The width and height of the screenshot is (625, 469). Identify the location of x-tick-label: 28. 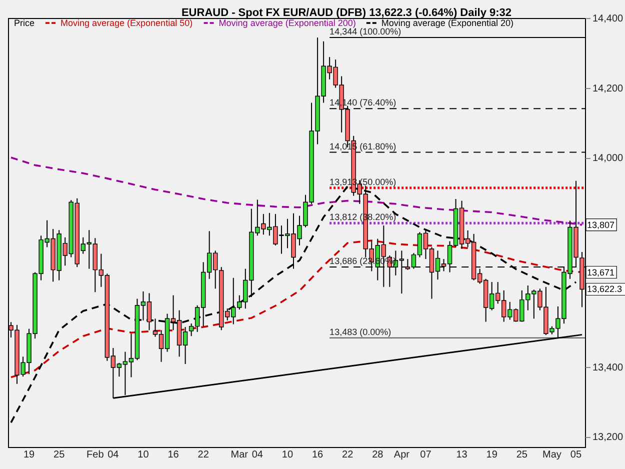
(378, 455).